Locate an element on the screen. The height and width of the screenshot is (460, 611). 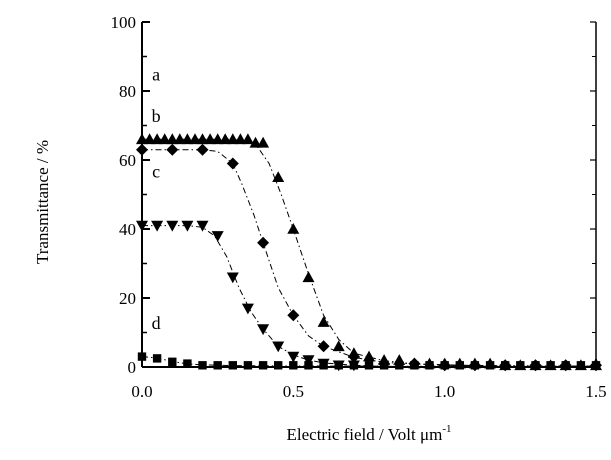
x-axis-label: Electric field / Volt μm-1 is located at coordinates (369, 433).